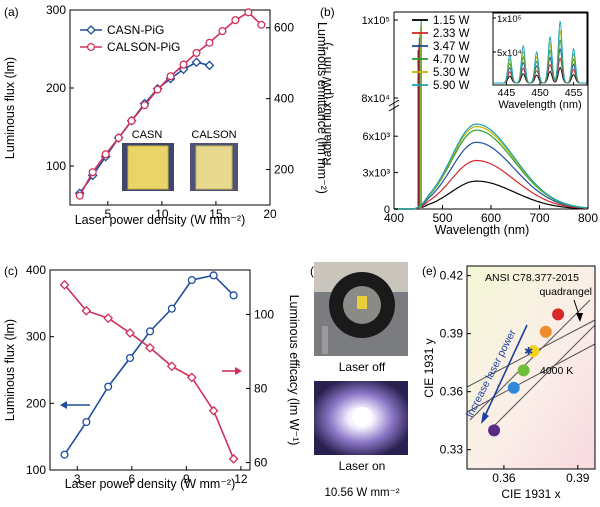  Describe the element at coordinates (452, 334) in the screenshot. I see `e-ytick-label: 0.39` at that location.